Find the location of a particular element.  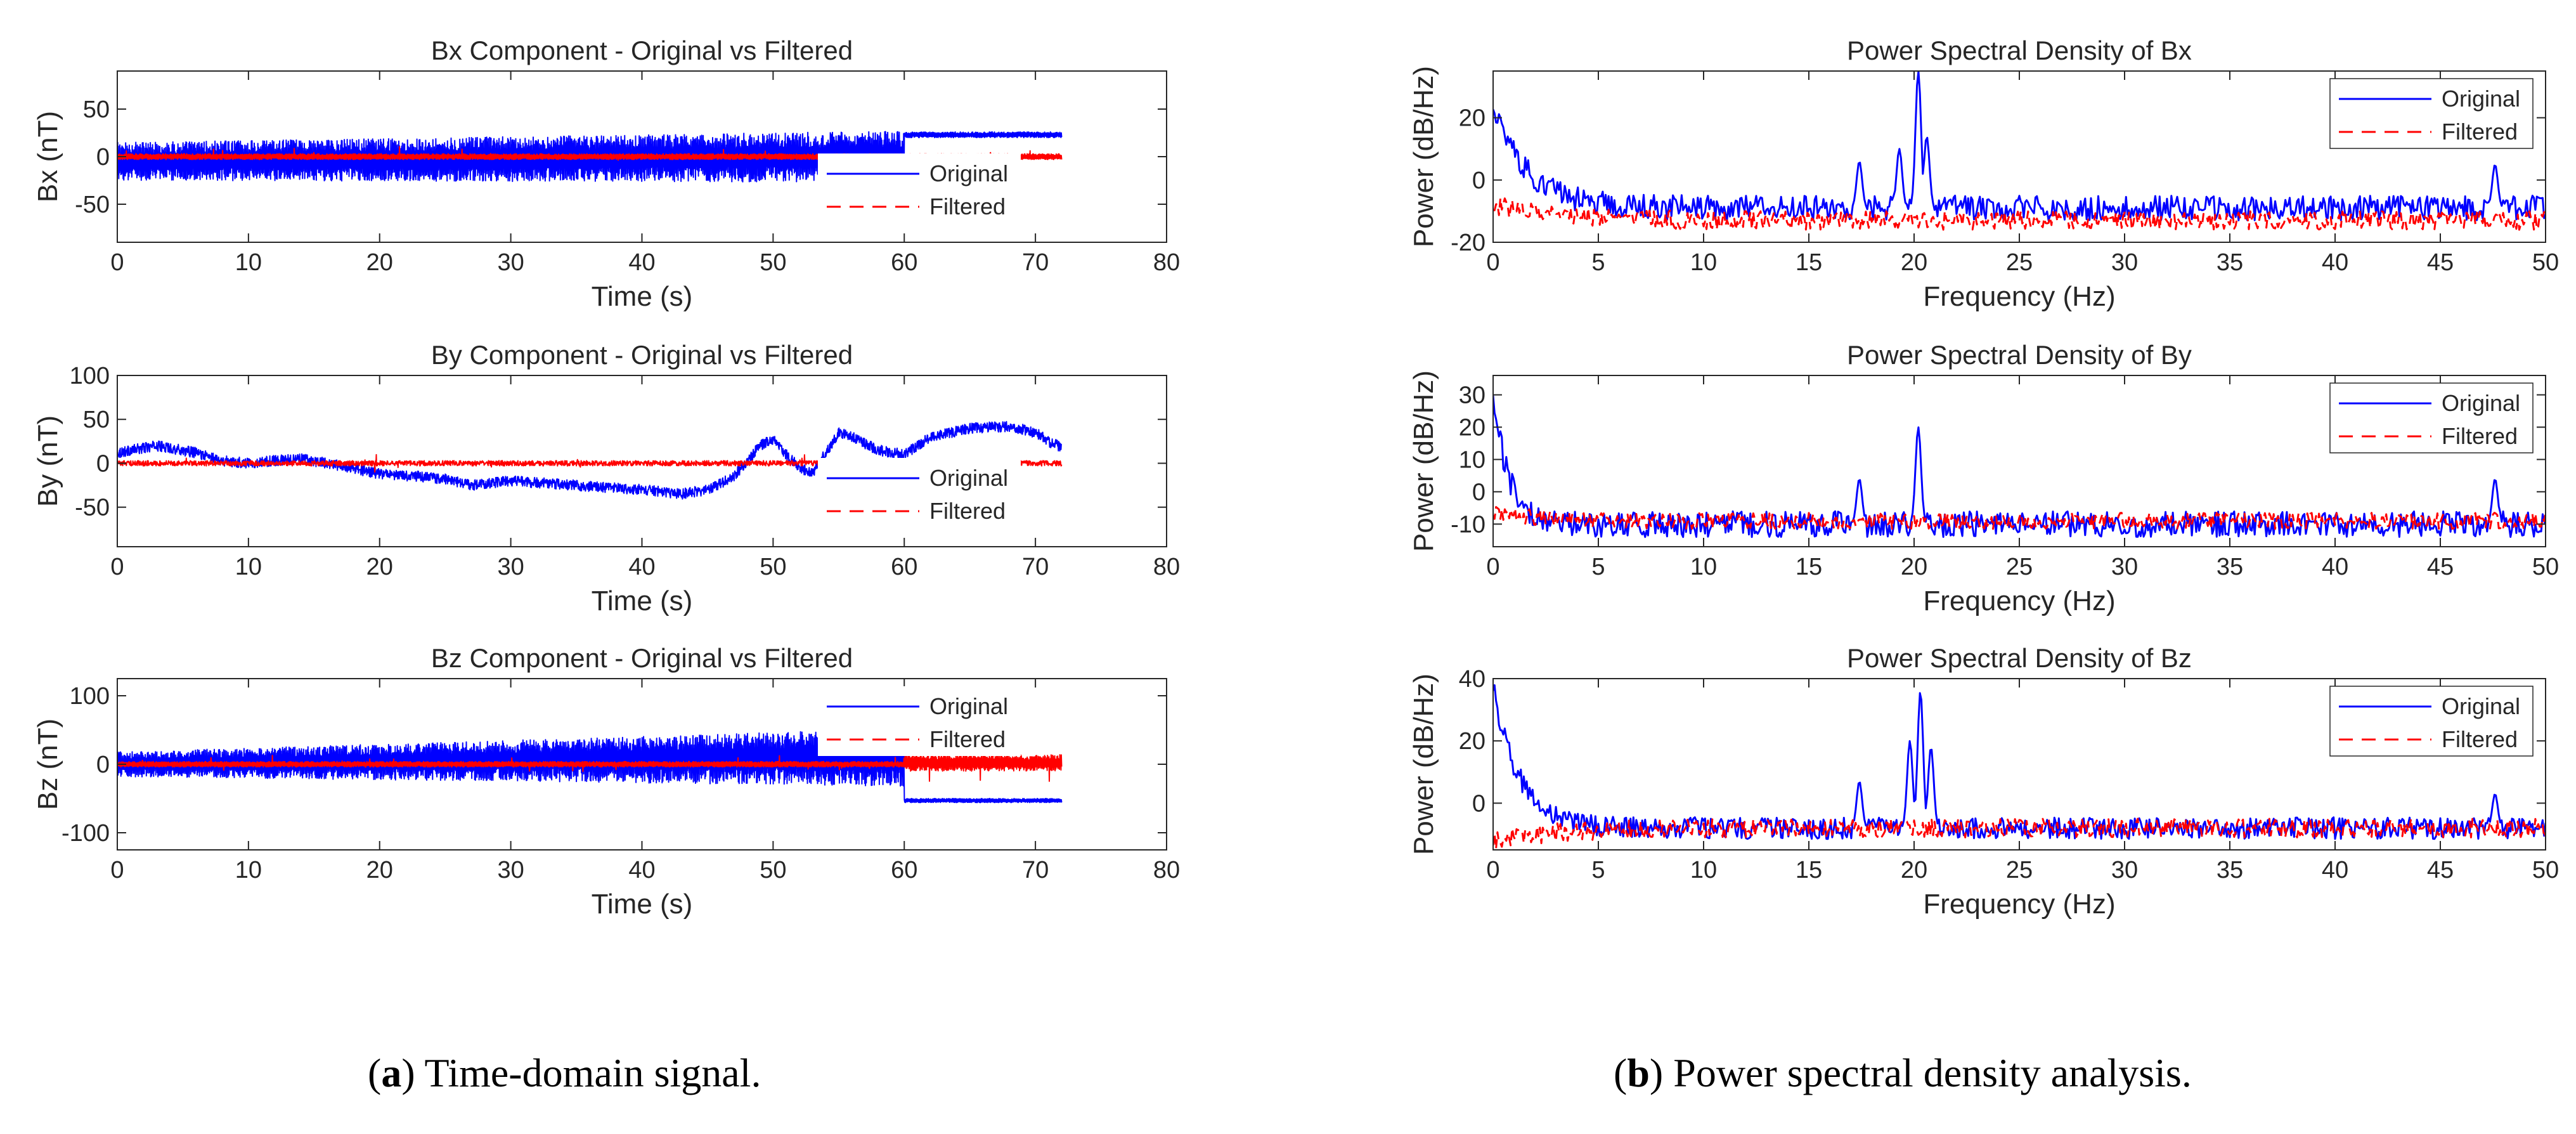

x-axis-label: Frequency (Hz) is located at coordinates (2019, 600).